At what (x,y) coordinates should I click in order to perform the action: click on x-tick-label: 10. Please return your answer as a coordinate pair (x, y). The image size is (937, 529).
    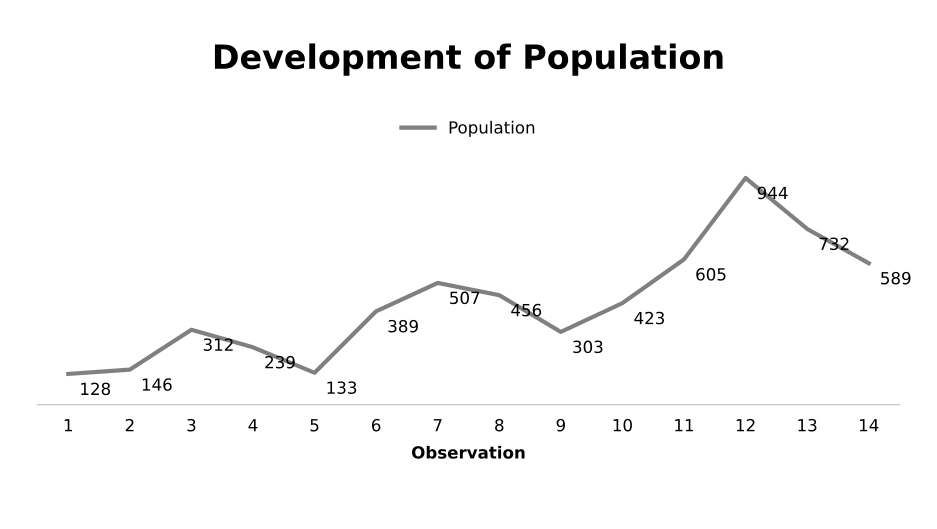
    Looking at the image, I should click on (623, 425).